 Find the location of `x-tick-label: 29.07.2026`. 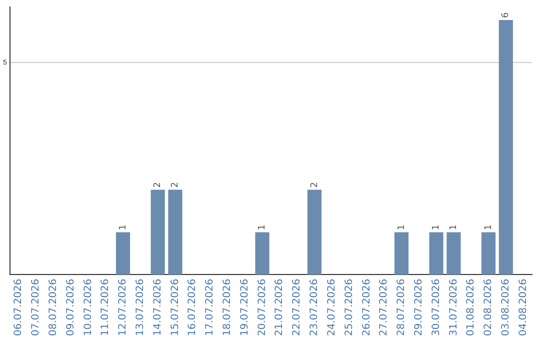

x-tick-label: 29.07.2026 is located at coordinates (418, 307).